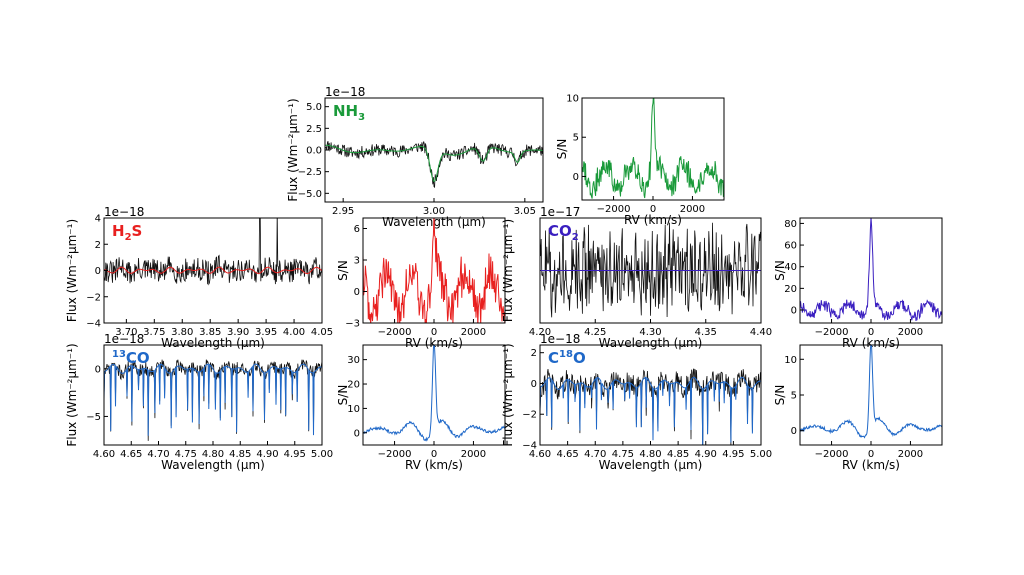 The height and width of the screenshot is (575, 1024). I want to click on co13_spec-observed-line, so click(213, 400).